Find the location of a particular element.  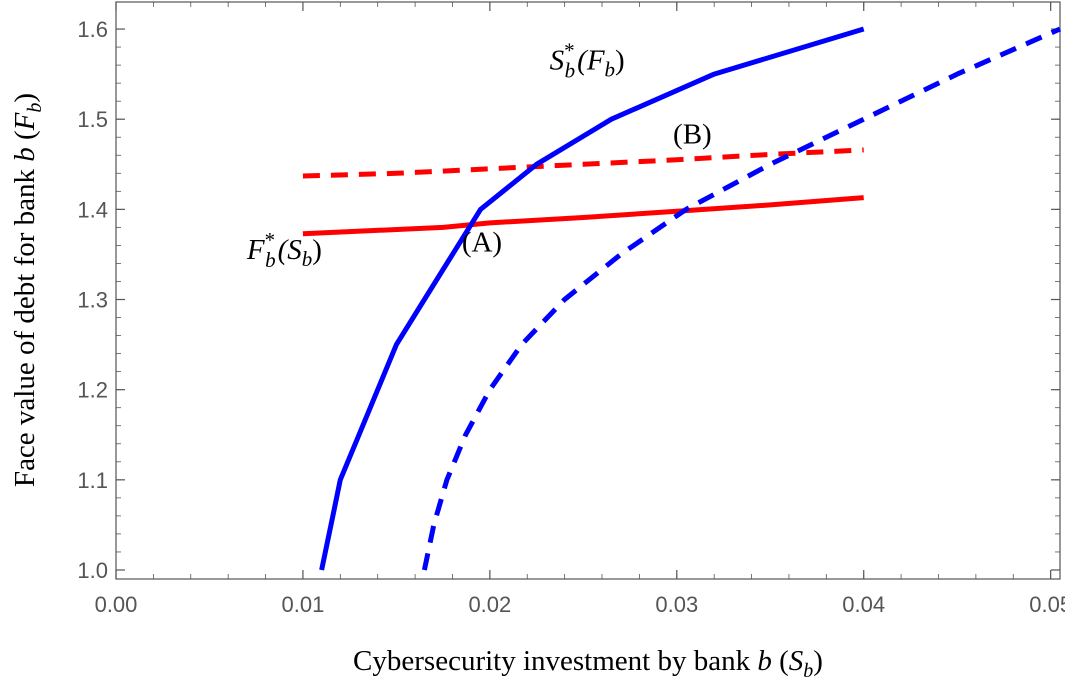

y-tick-label: 1.6 is located at coordinates (92, 29).